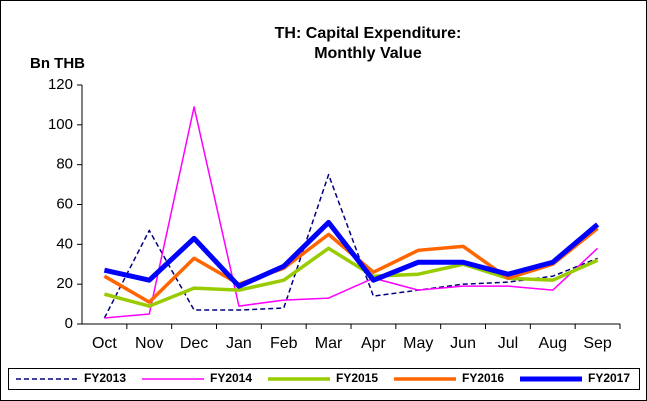 Image resolution: width=647 pixels, height=401 pixels. I want to click on x-tick-label: Sep, so click(597, 343).